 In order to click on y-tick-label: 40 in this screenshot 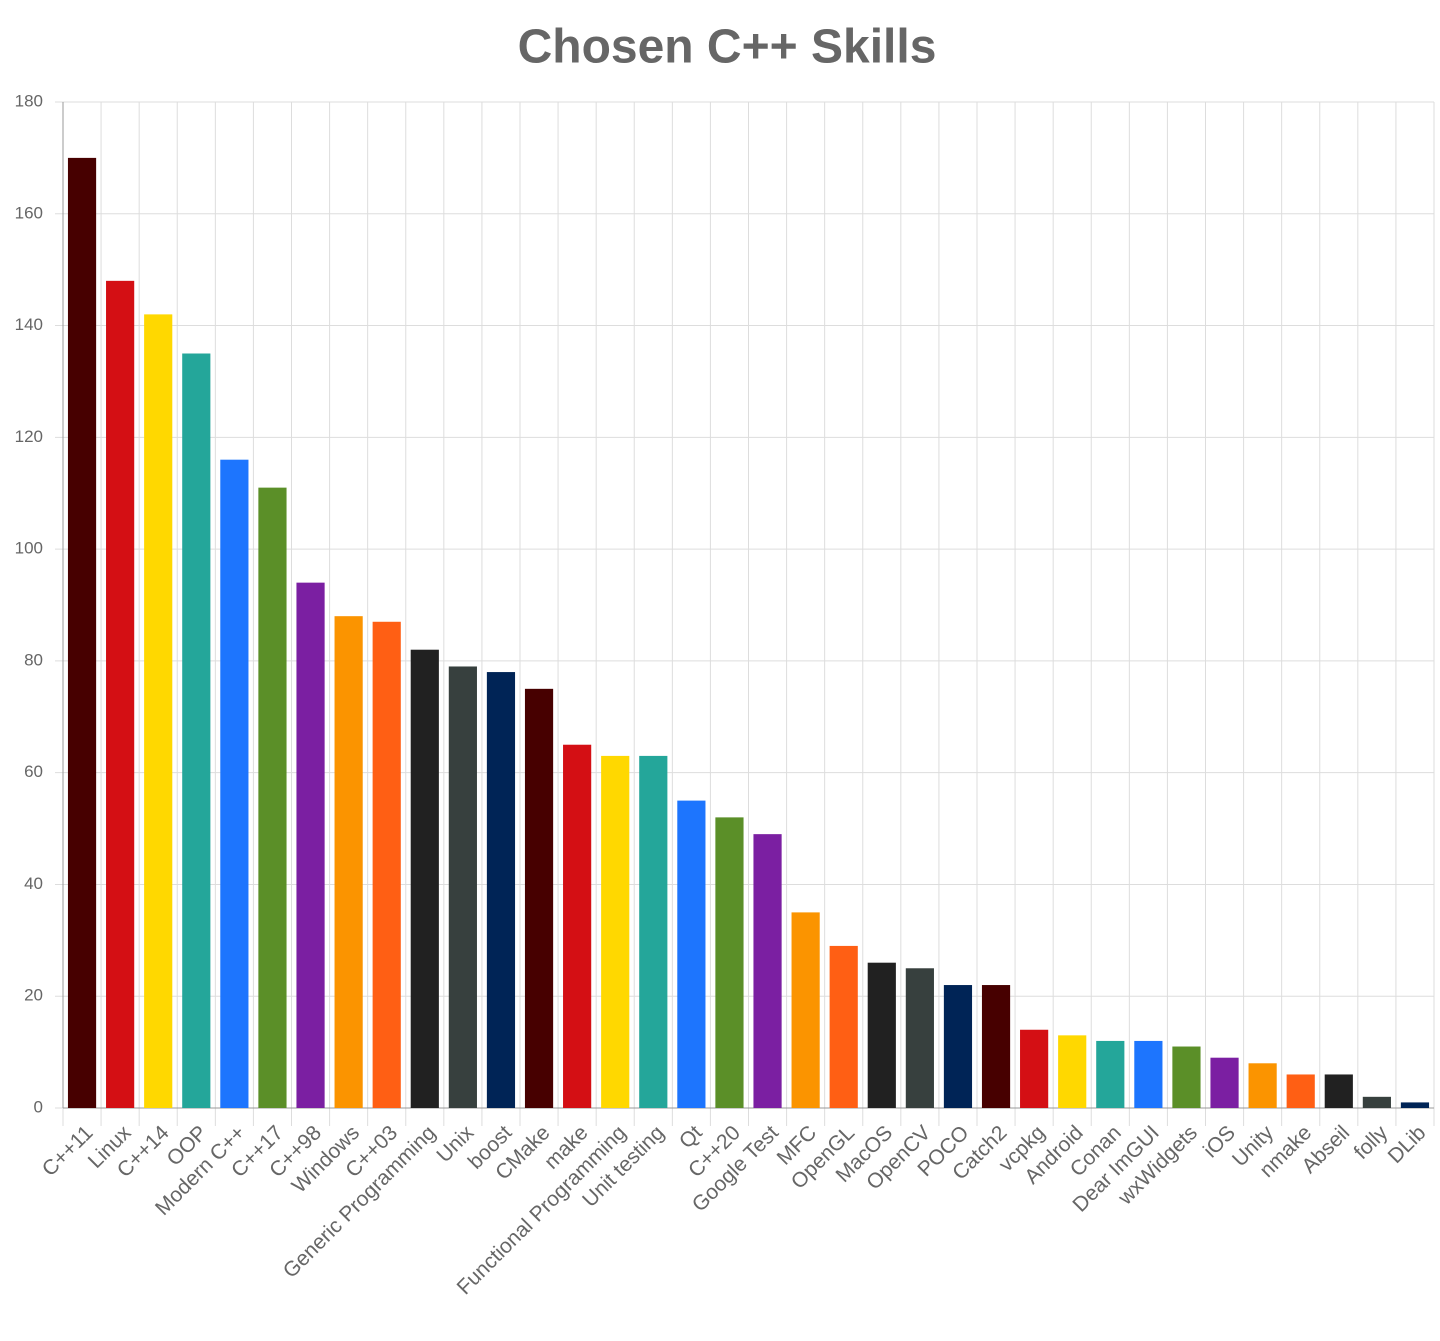, I will do `click(33, 883)`.